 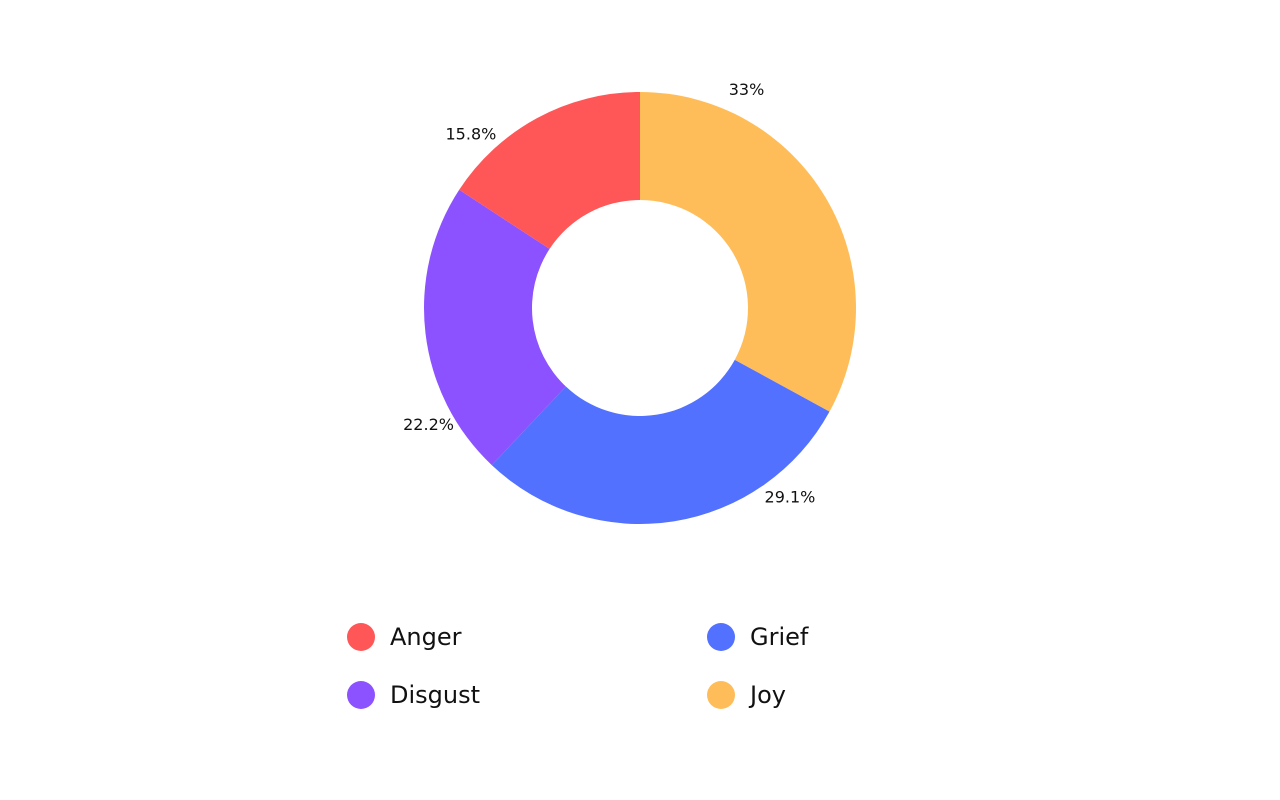 What do you see at coordinates (471, 133) in the screenshot?
I see `slice-label-anger: 15.8%` at bounding box center [471, 133].